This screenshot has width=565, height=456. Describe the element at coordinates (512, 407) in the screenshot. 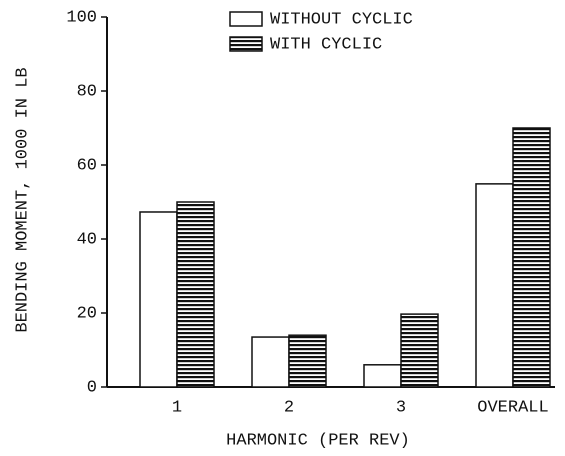

I see `x-tick-label: OVERALL` at that location.